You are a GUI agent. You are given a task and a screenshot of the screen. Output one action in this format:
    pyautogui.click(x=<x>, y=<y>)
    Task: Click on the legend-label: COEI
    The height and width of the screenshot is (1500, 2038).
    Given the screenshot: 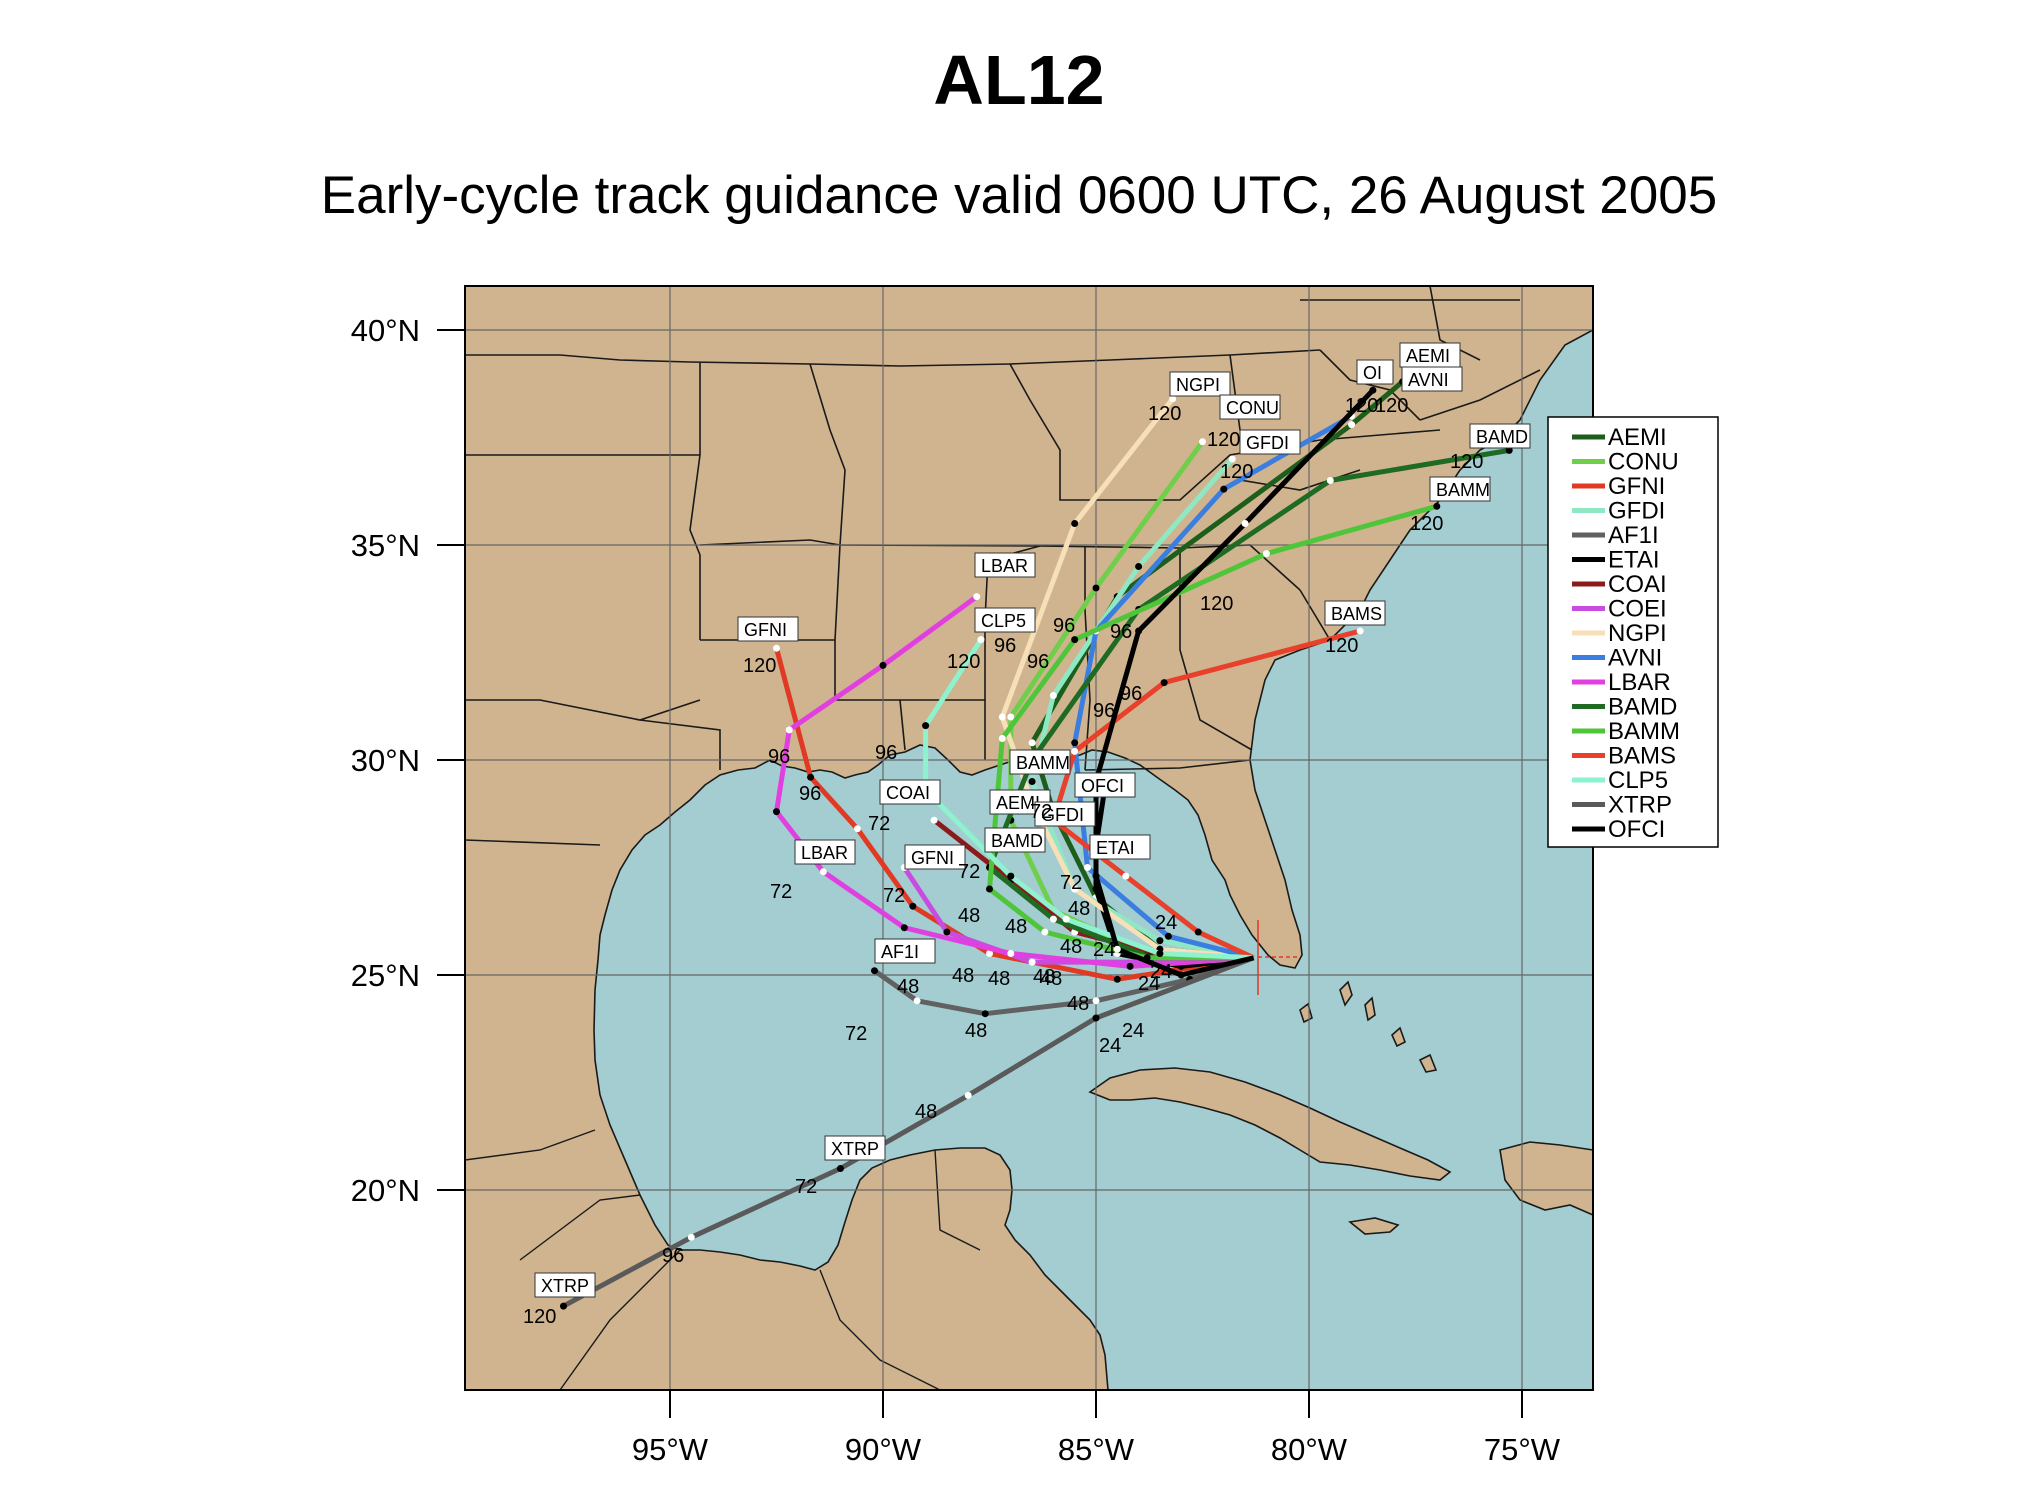 What is the action you would take?
    pyautogui.click(x=1637, y=609)
    